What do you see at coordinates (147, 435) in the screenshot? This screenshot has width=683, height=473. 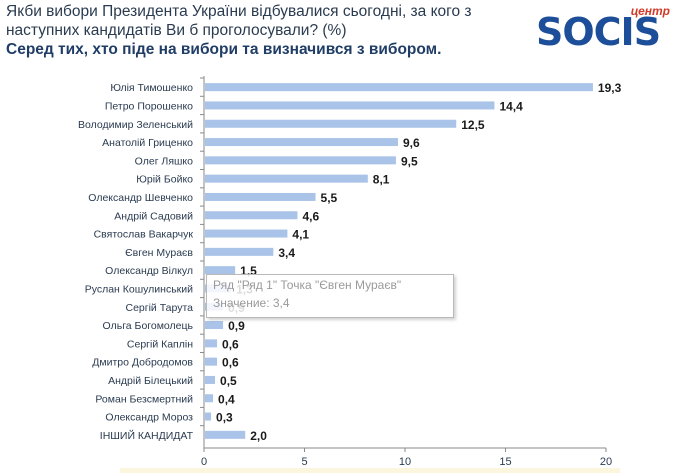 I see `category-label: ІНШИЙ КАНДИДАТ` at bounding box center [147, 435].